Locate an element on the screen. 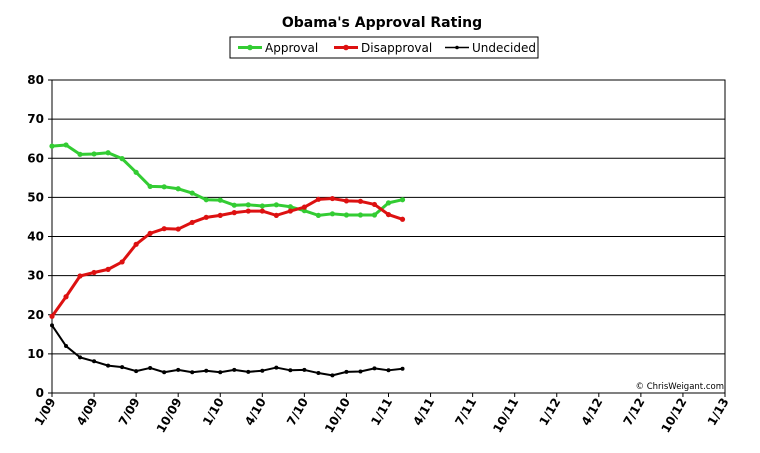 This screenshot has width=760, height=453. x-tick-label: 1/11 is located at coordinates (381, 412).